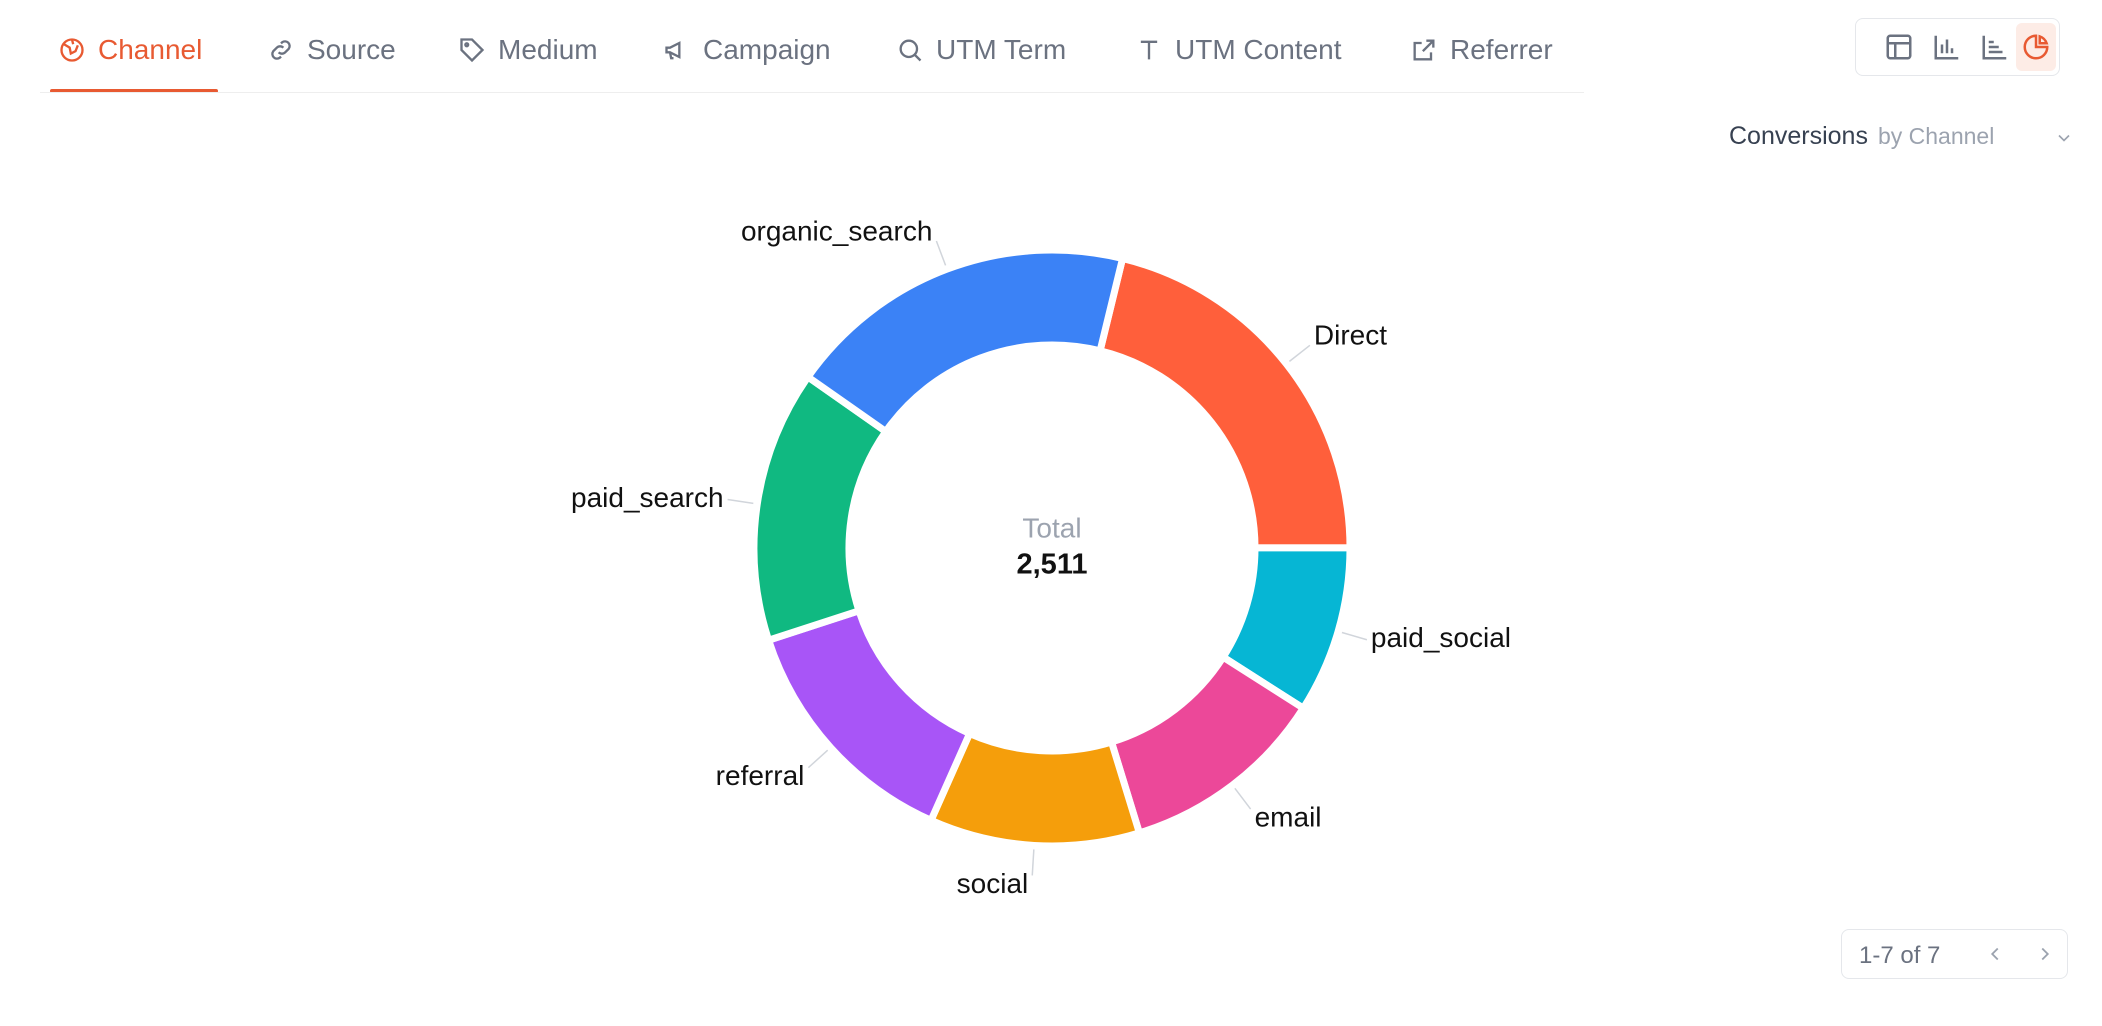 This screenshot has height=1026, width=2102. I want to click on pagination: 1-7 of 7, so click(1954, 954).